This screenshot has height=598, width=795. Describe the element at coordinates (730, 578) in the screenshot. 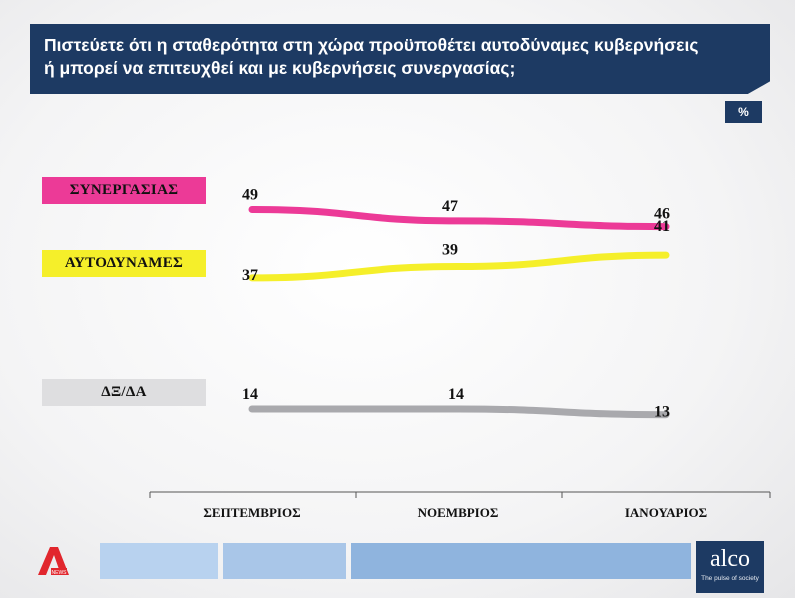

I see `alco-tagline: The pulse of society` at that location.